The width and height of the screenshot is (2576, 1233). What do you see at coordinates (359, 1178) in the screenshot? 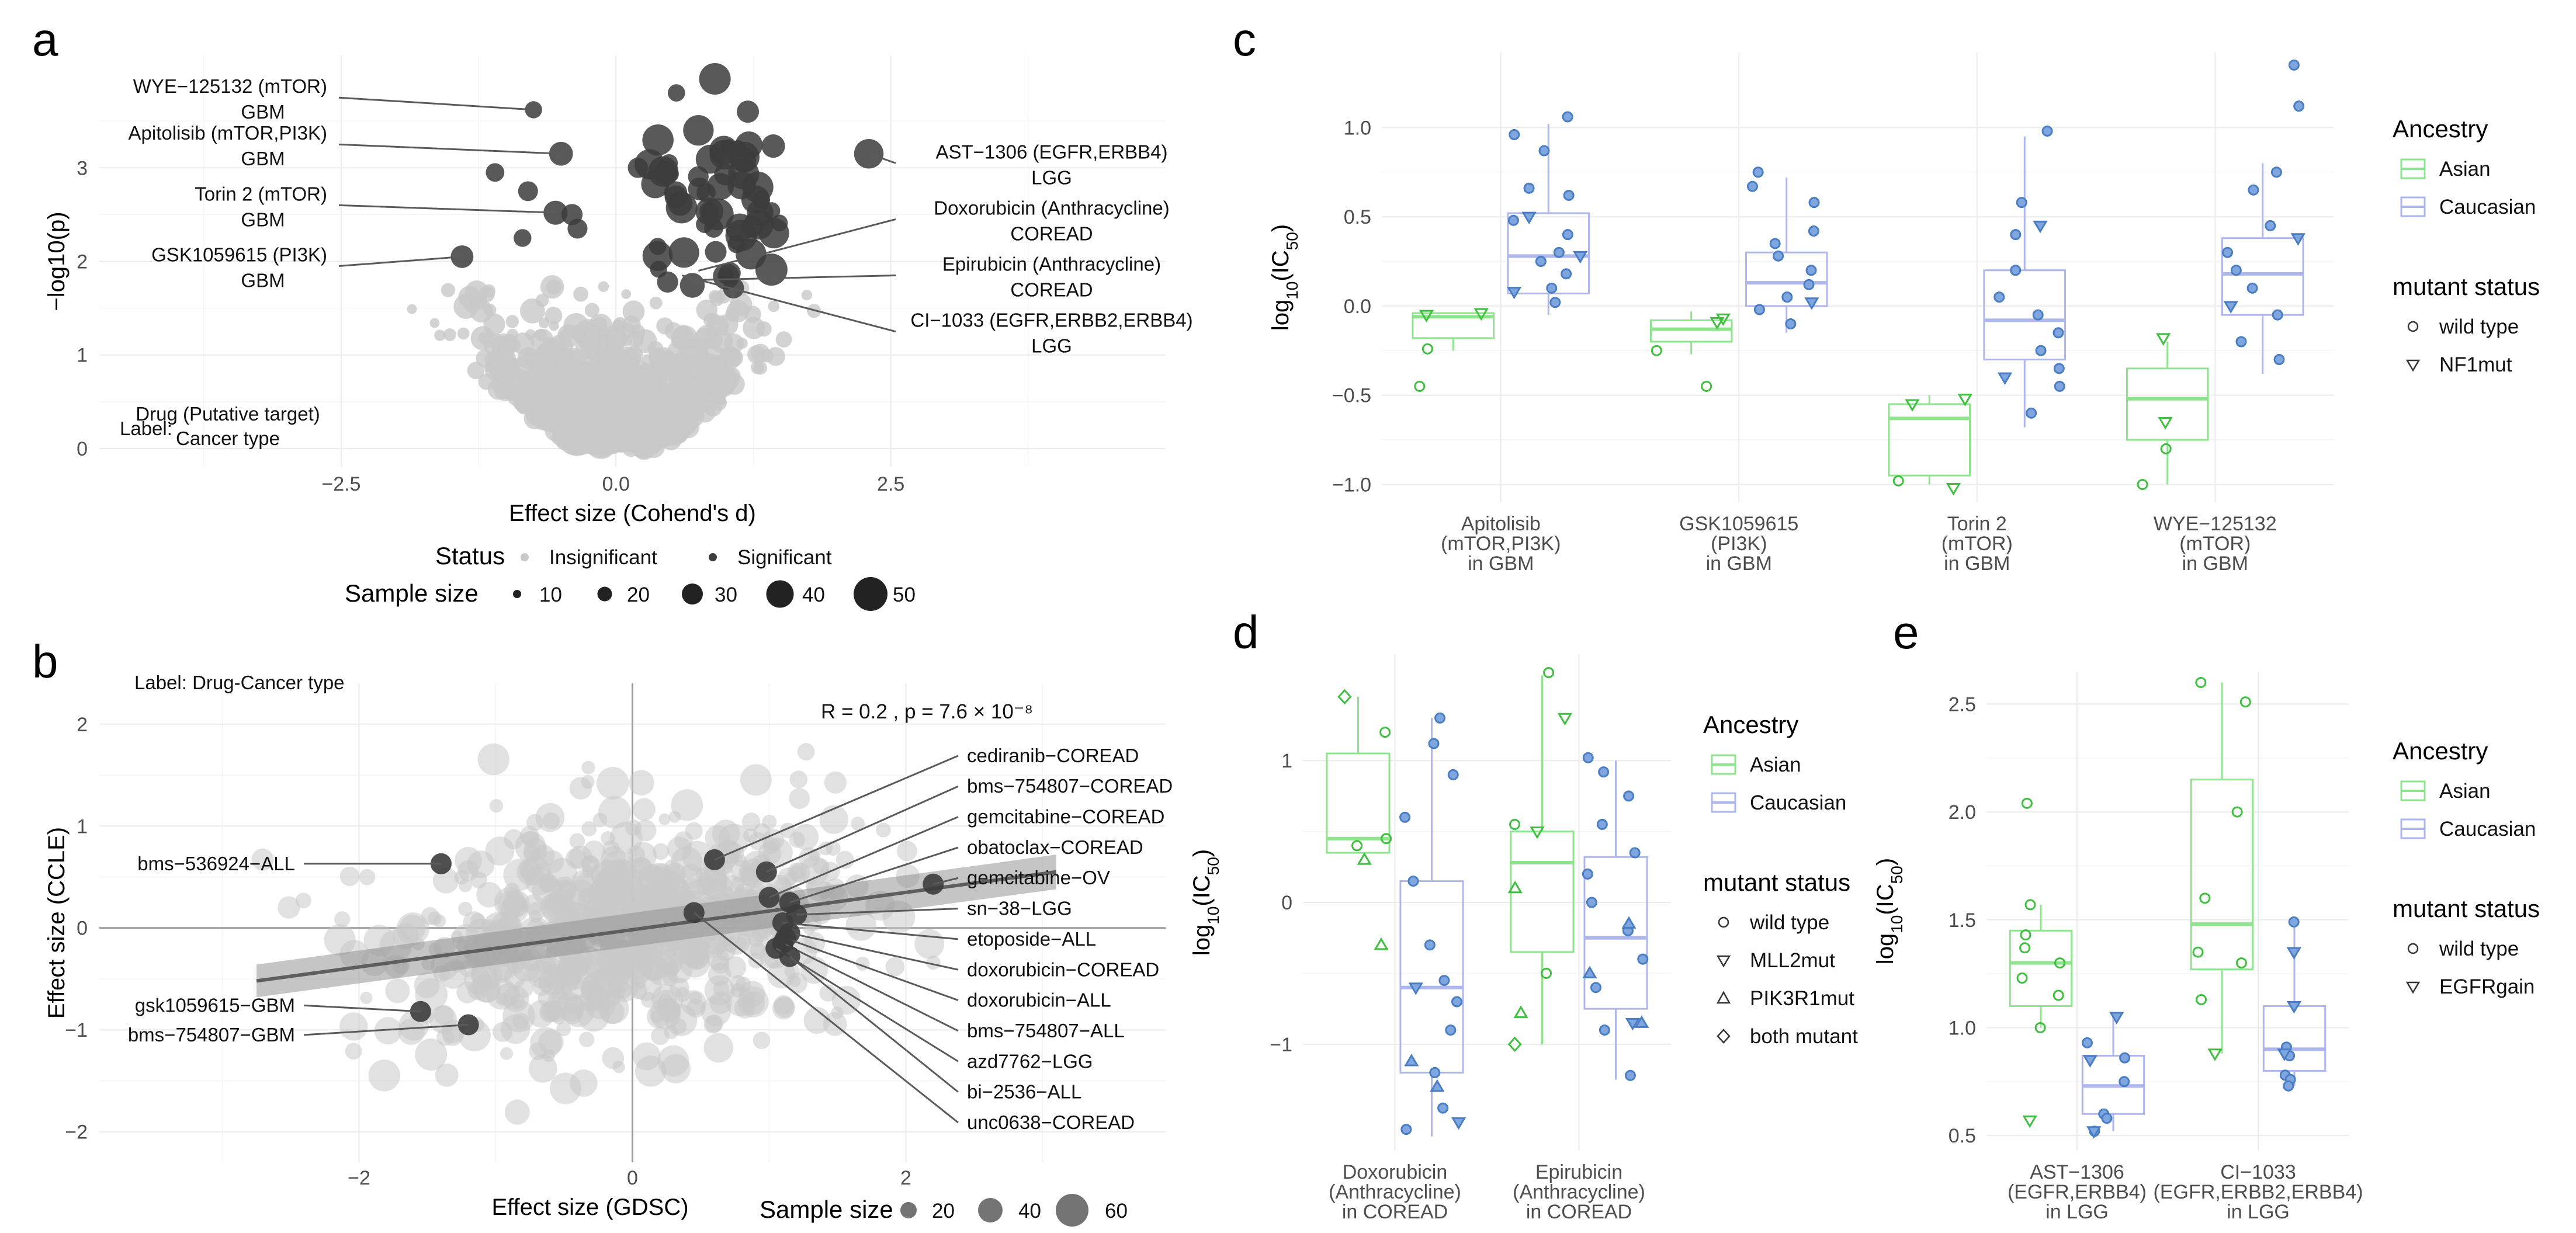
I see `x-tick-label: −2` at bounding box center [359, 1178].